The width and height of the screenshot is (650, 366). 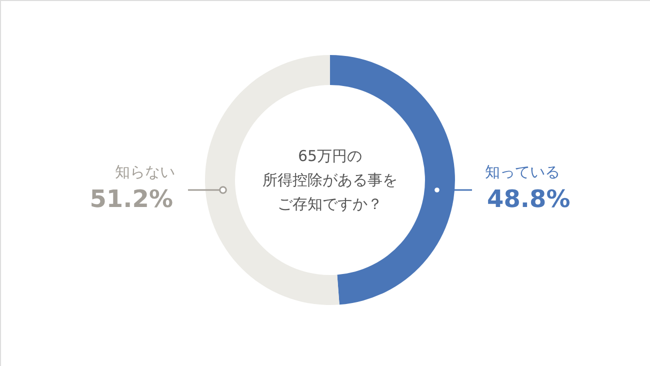 What do you see at coordinates (528, 199) in the screenshot?
I see `data-label: 48.8%` at bounding box center [528, 199].